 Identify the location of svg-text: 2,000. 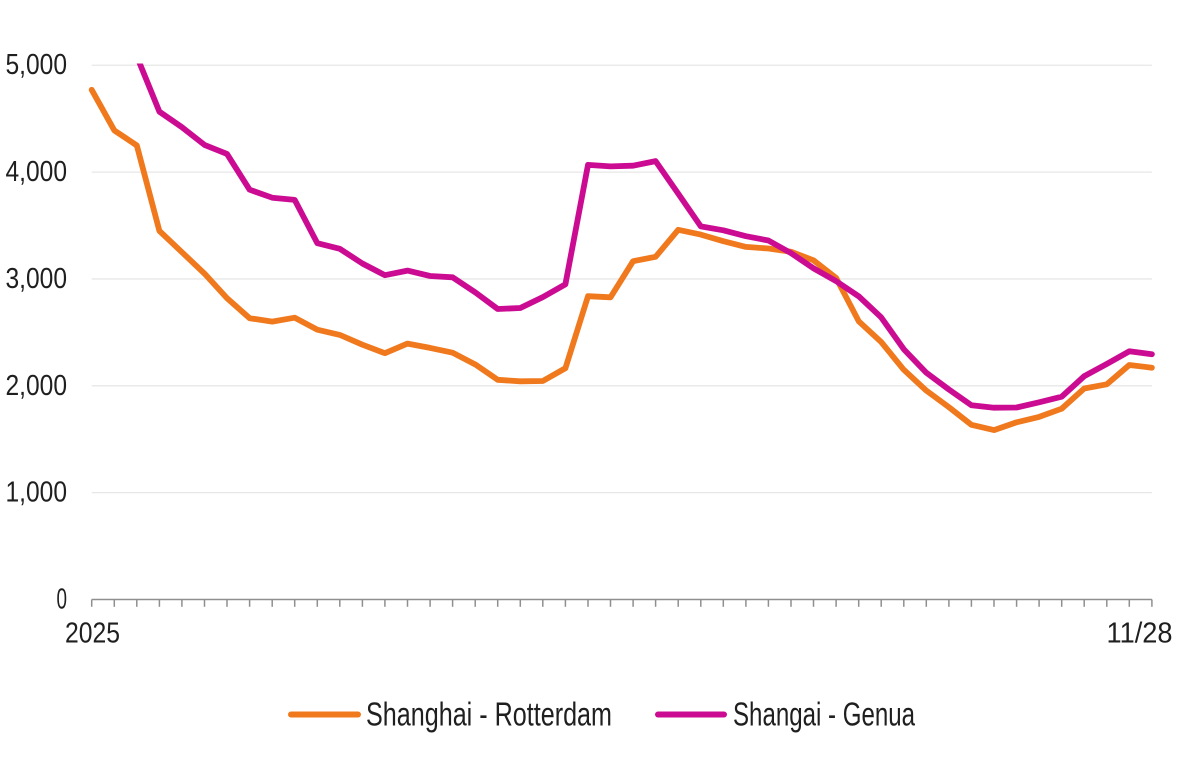
(37, 386).